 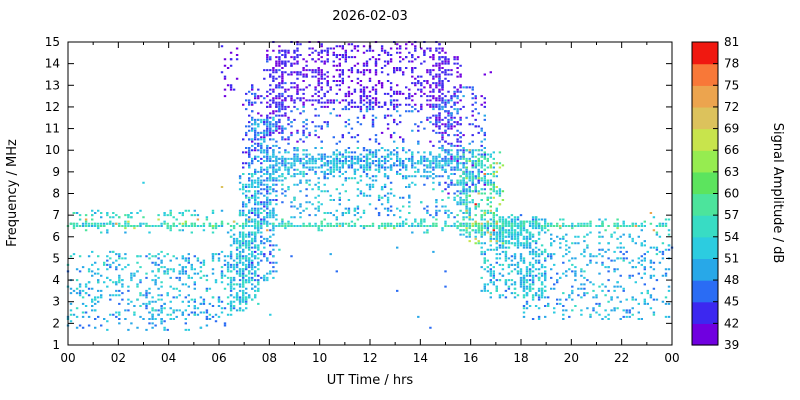 What do you see at coordinates (56, 323) in the screenshot?
I see `y-tick-label: 2` at bounding box center [56, 323].